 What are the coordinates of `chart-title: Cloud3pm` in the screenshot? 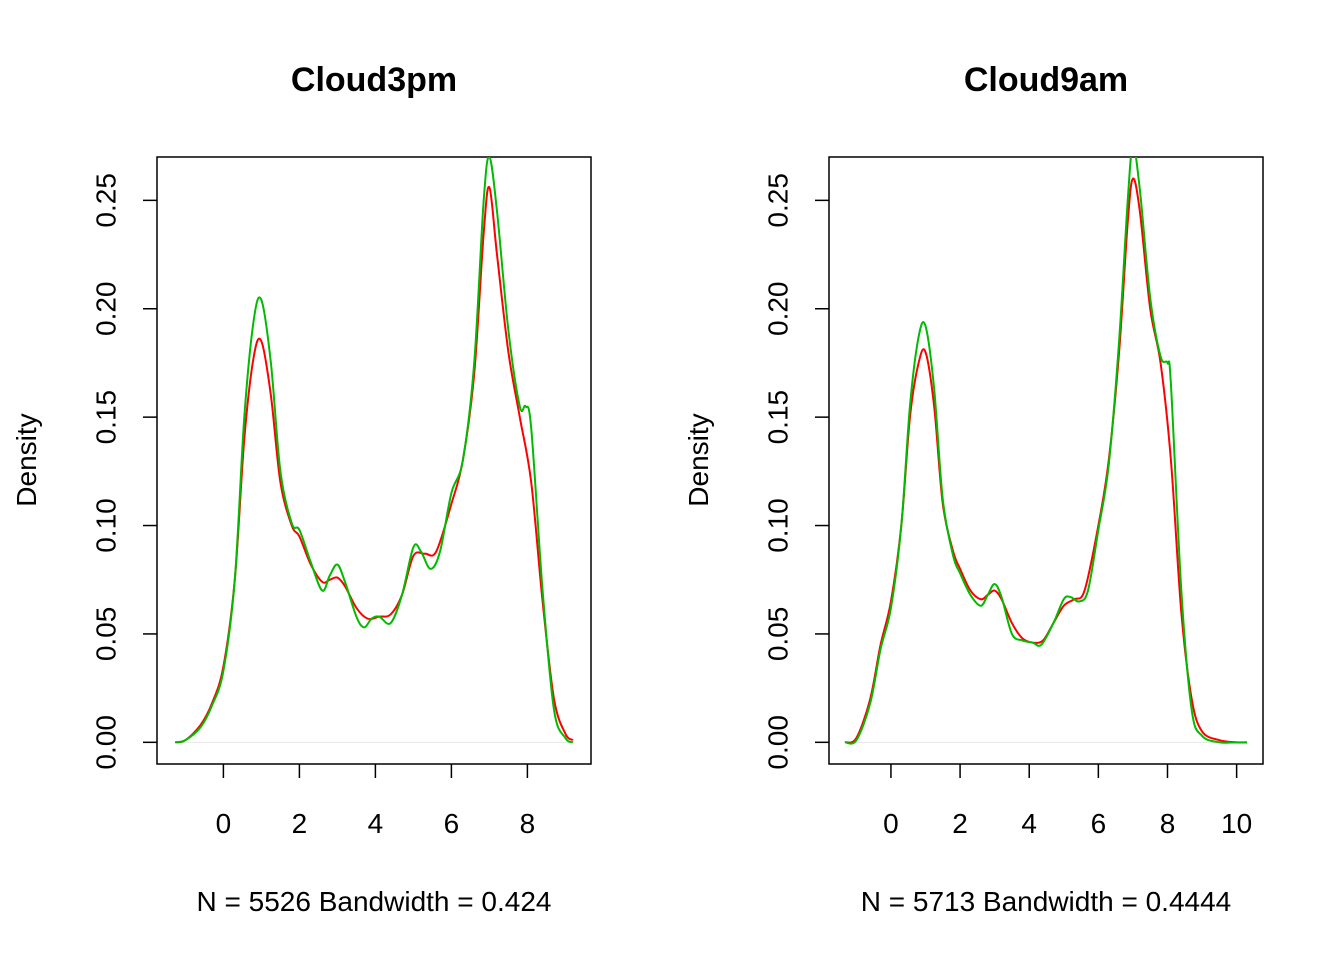 It's located at (374, 80).